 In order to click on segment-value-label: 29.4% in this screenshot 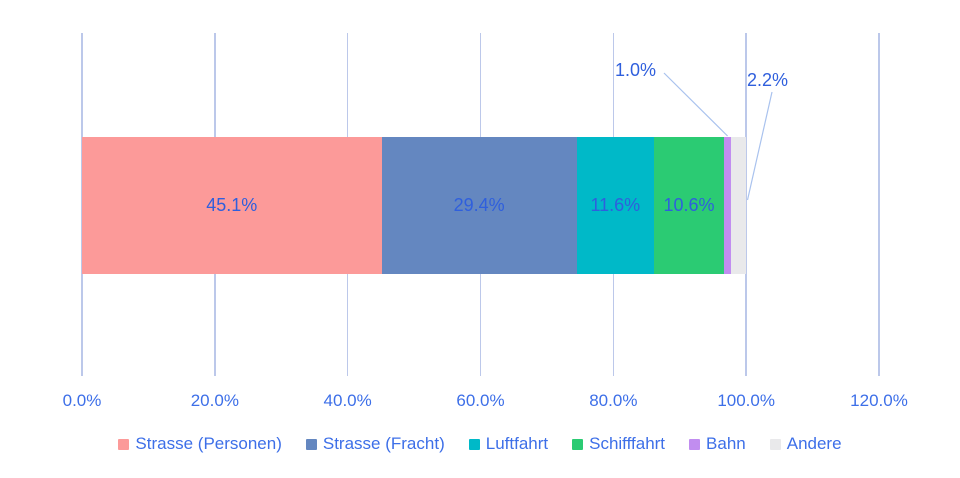, I will do `click(479, 205)`.